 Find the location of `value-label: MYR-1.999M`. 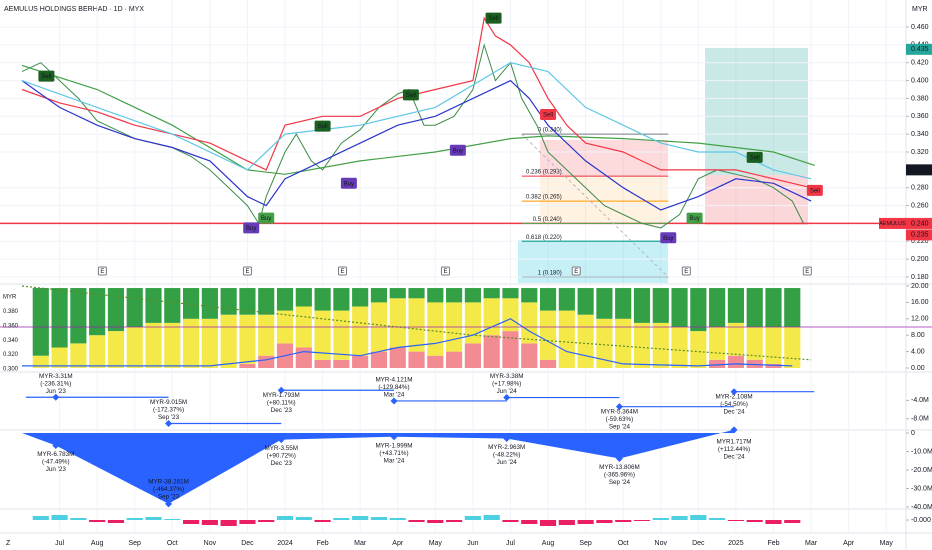

value-label: MYR-1.999M is located at coordinates (393, 445).